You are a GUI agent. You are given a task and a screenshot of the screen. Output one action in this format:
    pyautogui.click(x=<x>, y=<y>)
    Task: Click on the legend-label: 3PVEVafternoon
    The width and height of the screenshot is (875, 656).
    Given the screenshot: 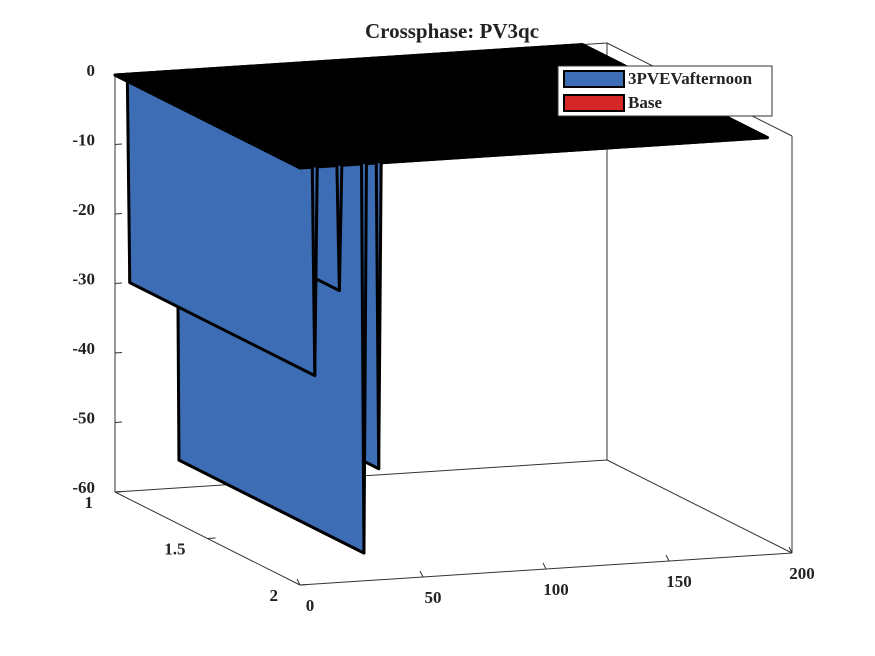 What is the action you would take?
    pyautogui.click(x=690, y=78)
    